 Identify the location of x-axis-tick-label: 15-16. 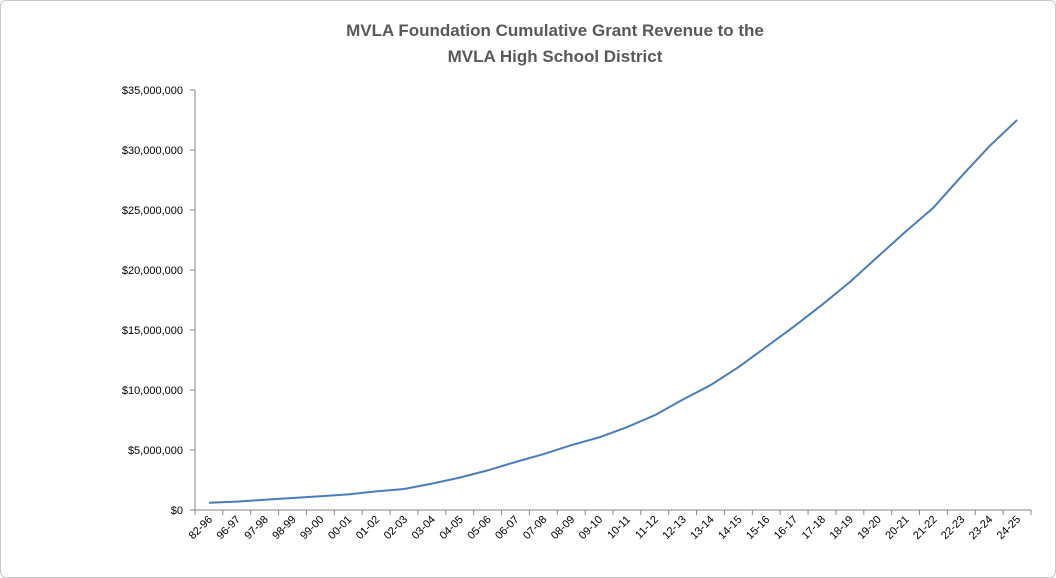
(758, 528).